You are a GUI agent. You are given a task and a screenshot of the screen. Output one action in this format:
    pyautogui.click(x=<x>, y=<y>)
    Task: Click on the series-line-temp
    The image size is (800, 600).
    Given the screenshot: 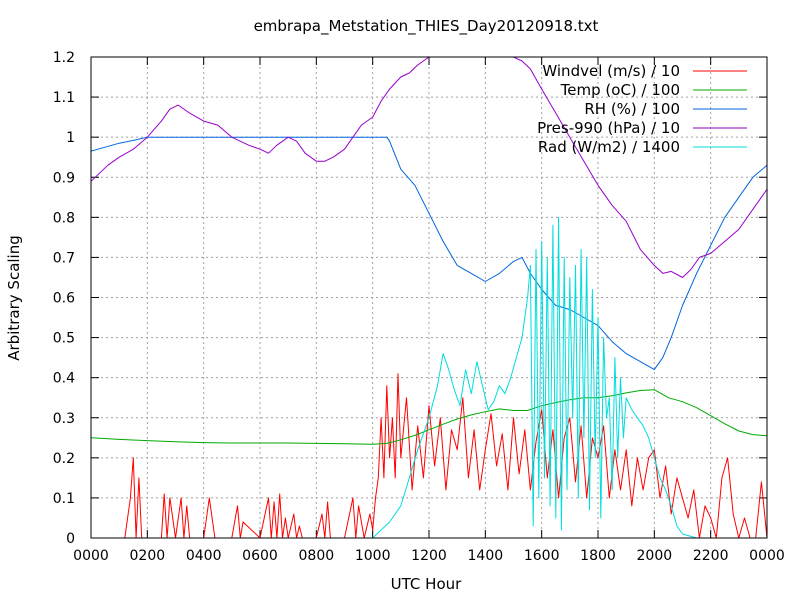 What is the action you would take?
    pyautogui.click(x=429, y=417)
    